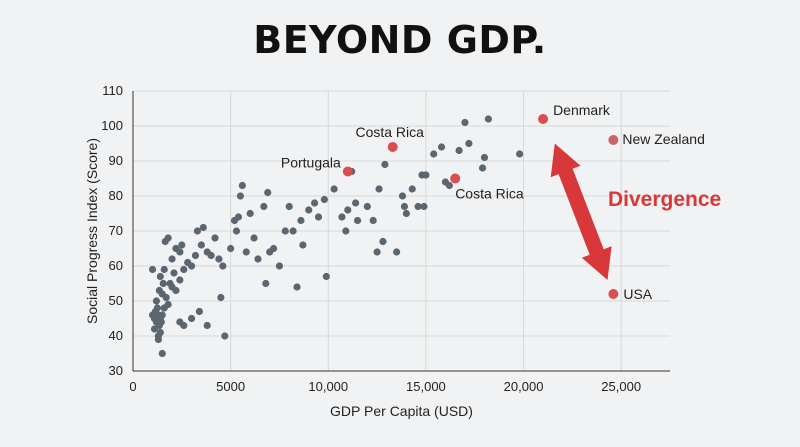 The image size is (800, 447). Describe the element at coordinates (116, 370) in the screenshot. I see `y-tick-label: 30` at that location.